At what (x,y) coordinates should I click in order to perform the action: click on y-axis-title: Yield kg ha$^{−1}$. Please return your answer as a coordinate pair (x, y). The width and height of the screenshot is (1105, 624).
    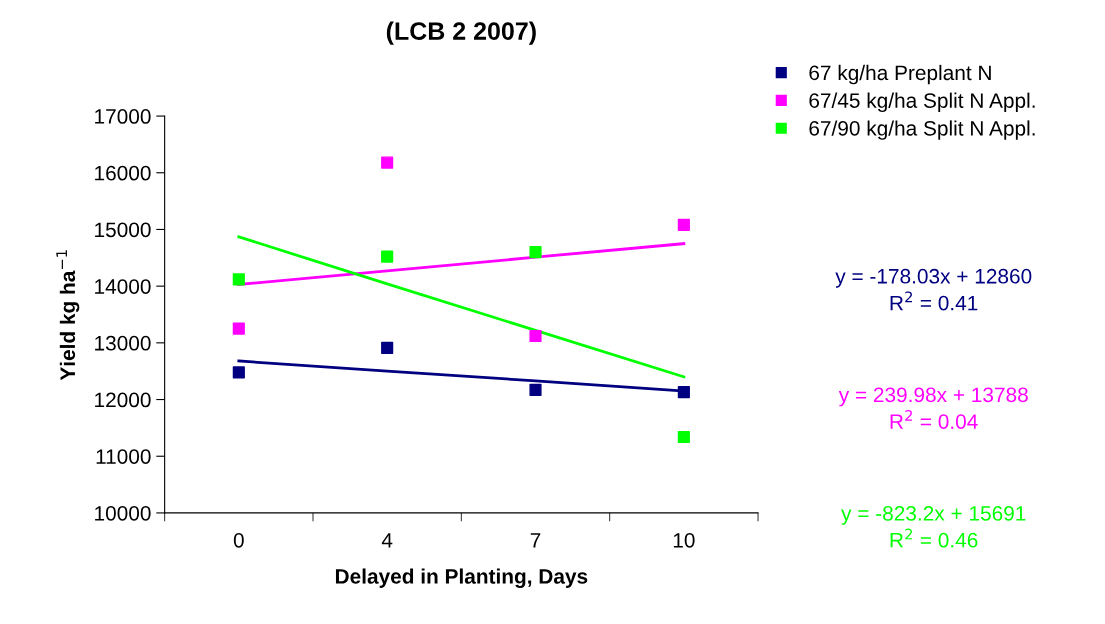
    Looking at the image, I should click on (68, 315).